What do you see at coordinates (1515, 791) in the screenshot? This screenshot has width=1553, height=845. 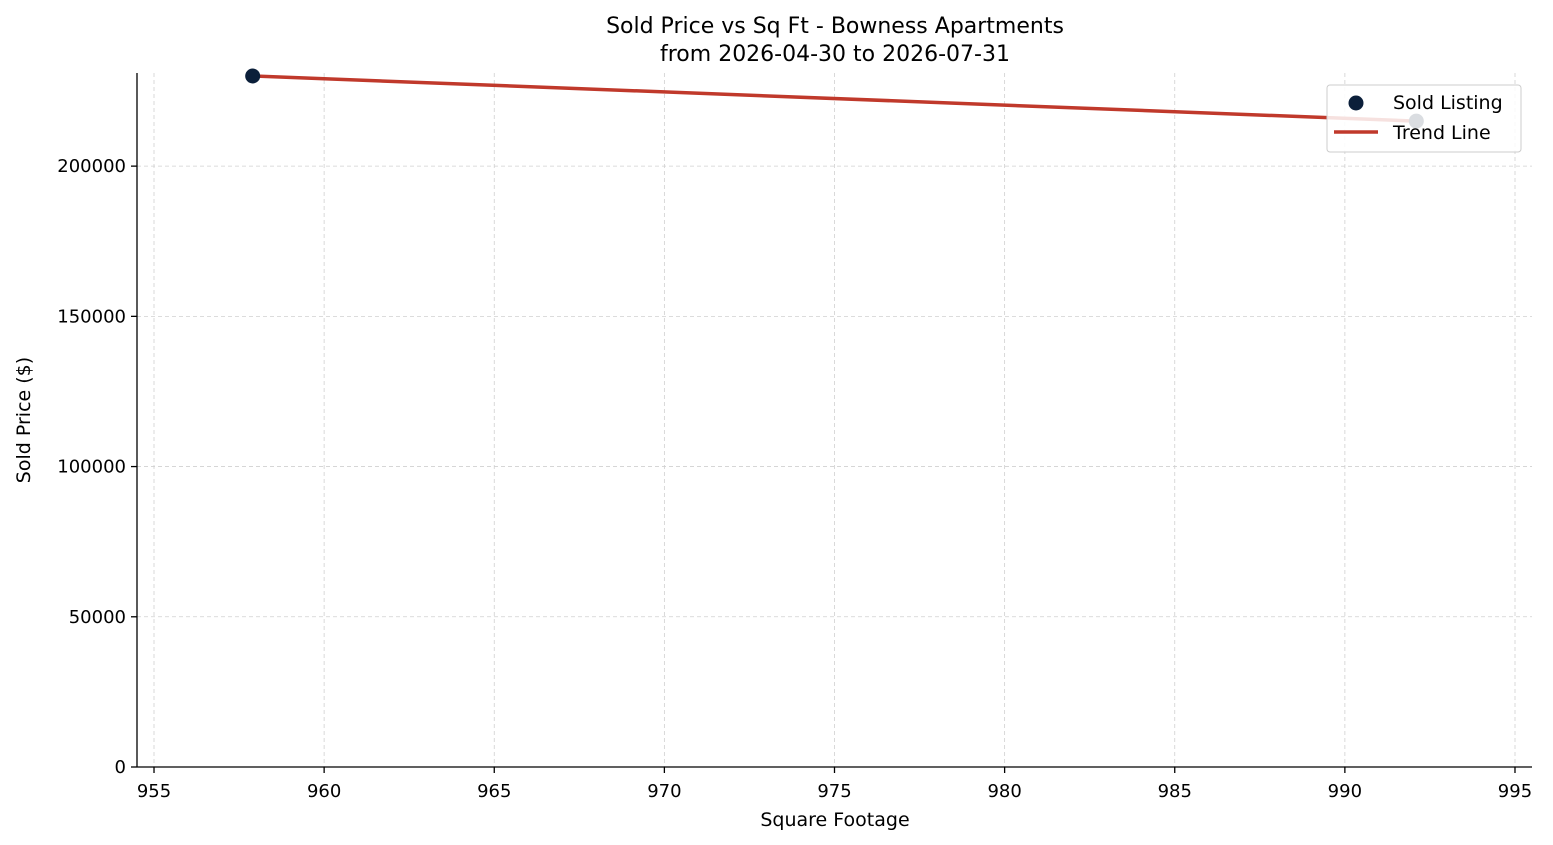 I see `x-tick-label: 995` at bounding box center [1515, 791].